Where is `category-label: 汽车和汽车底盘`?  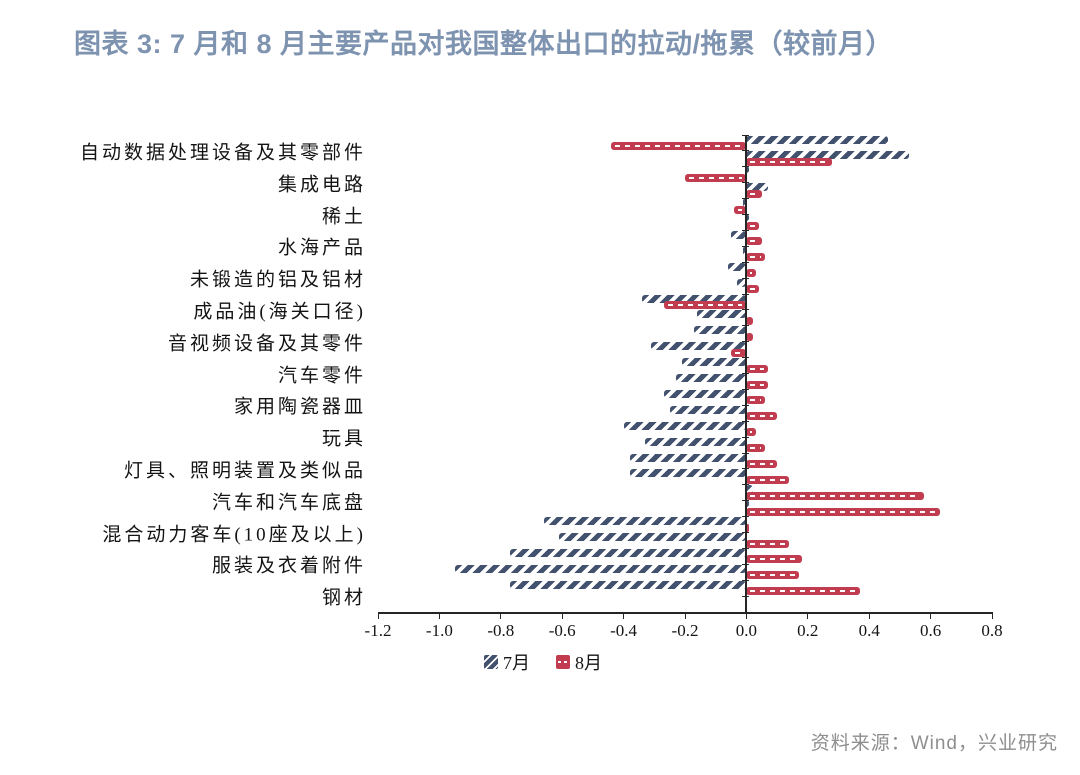
category-label: 汽车和汽车底盘 is located at coordinates (288, 503).